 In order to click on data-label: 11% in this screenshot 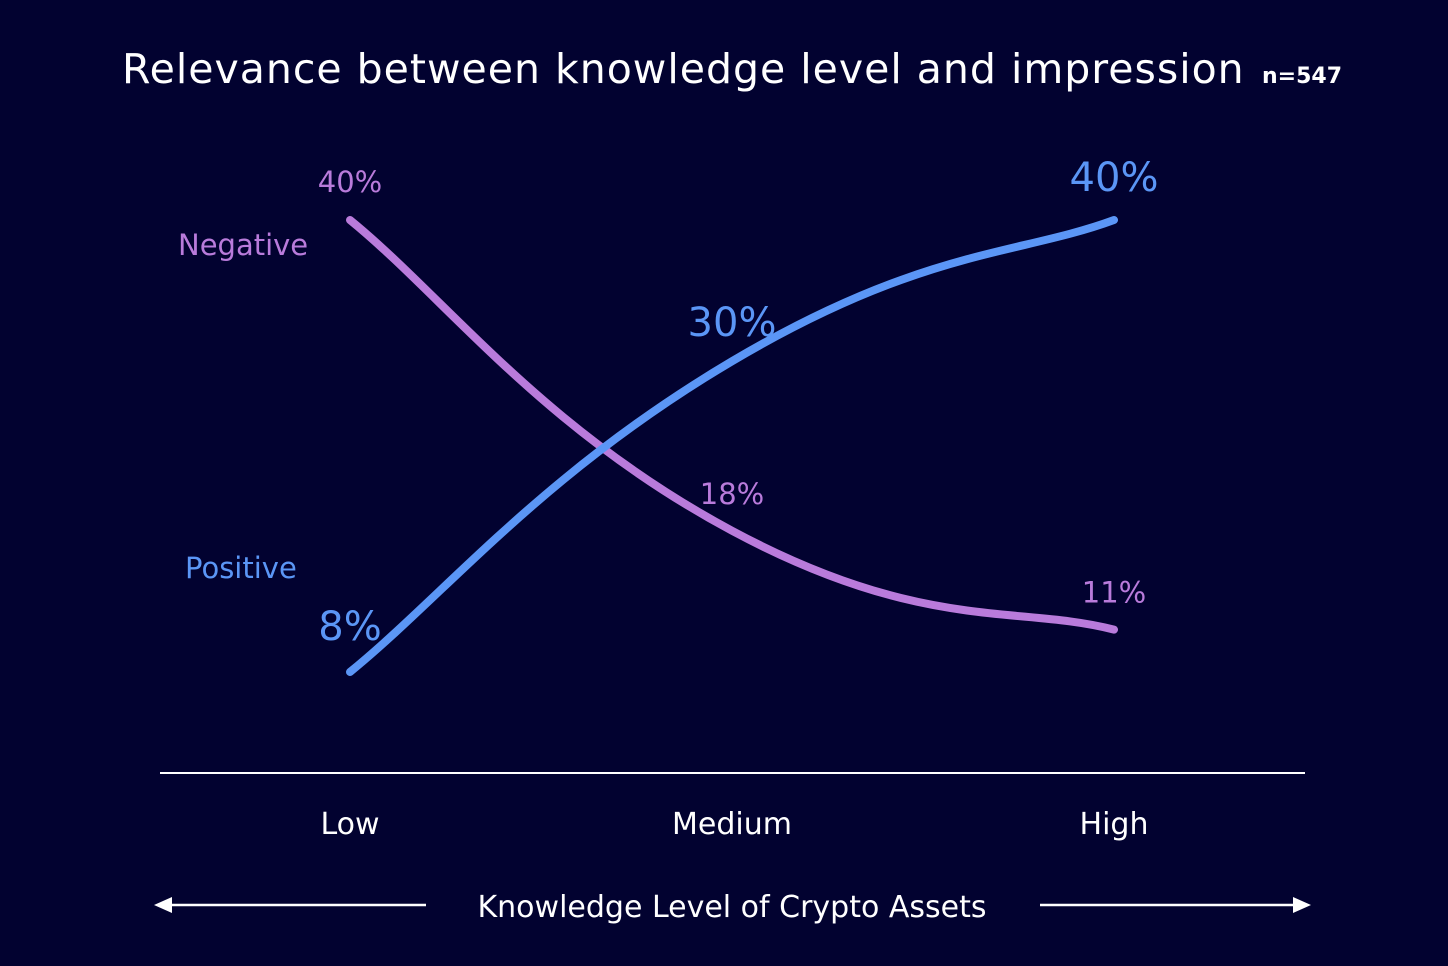, I will do `click(1114, 593)`.